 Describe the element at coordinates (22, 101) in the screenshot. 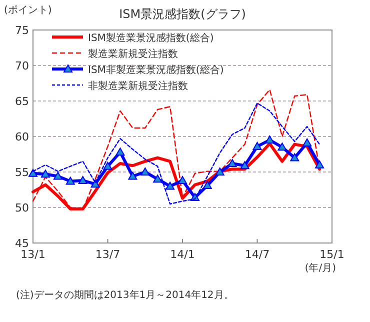

I see `y-tick-label: 65` at that location.